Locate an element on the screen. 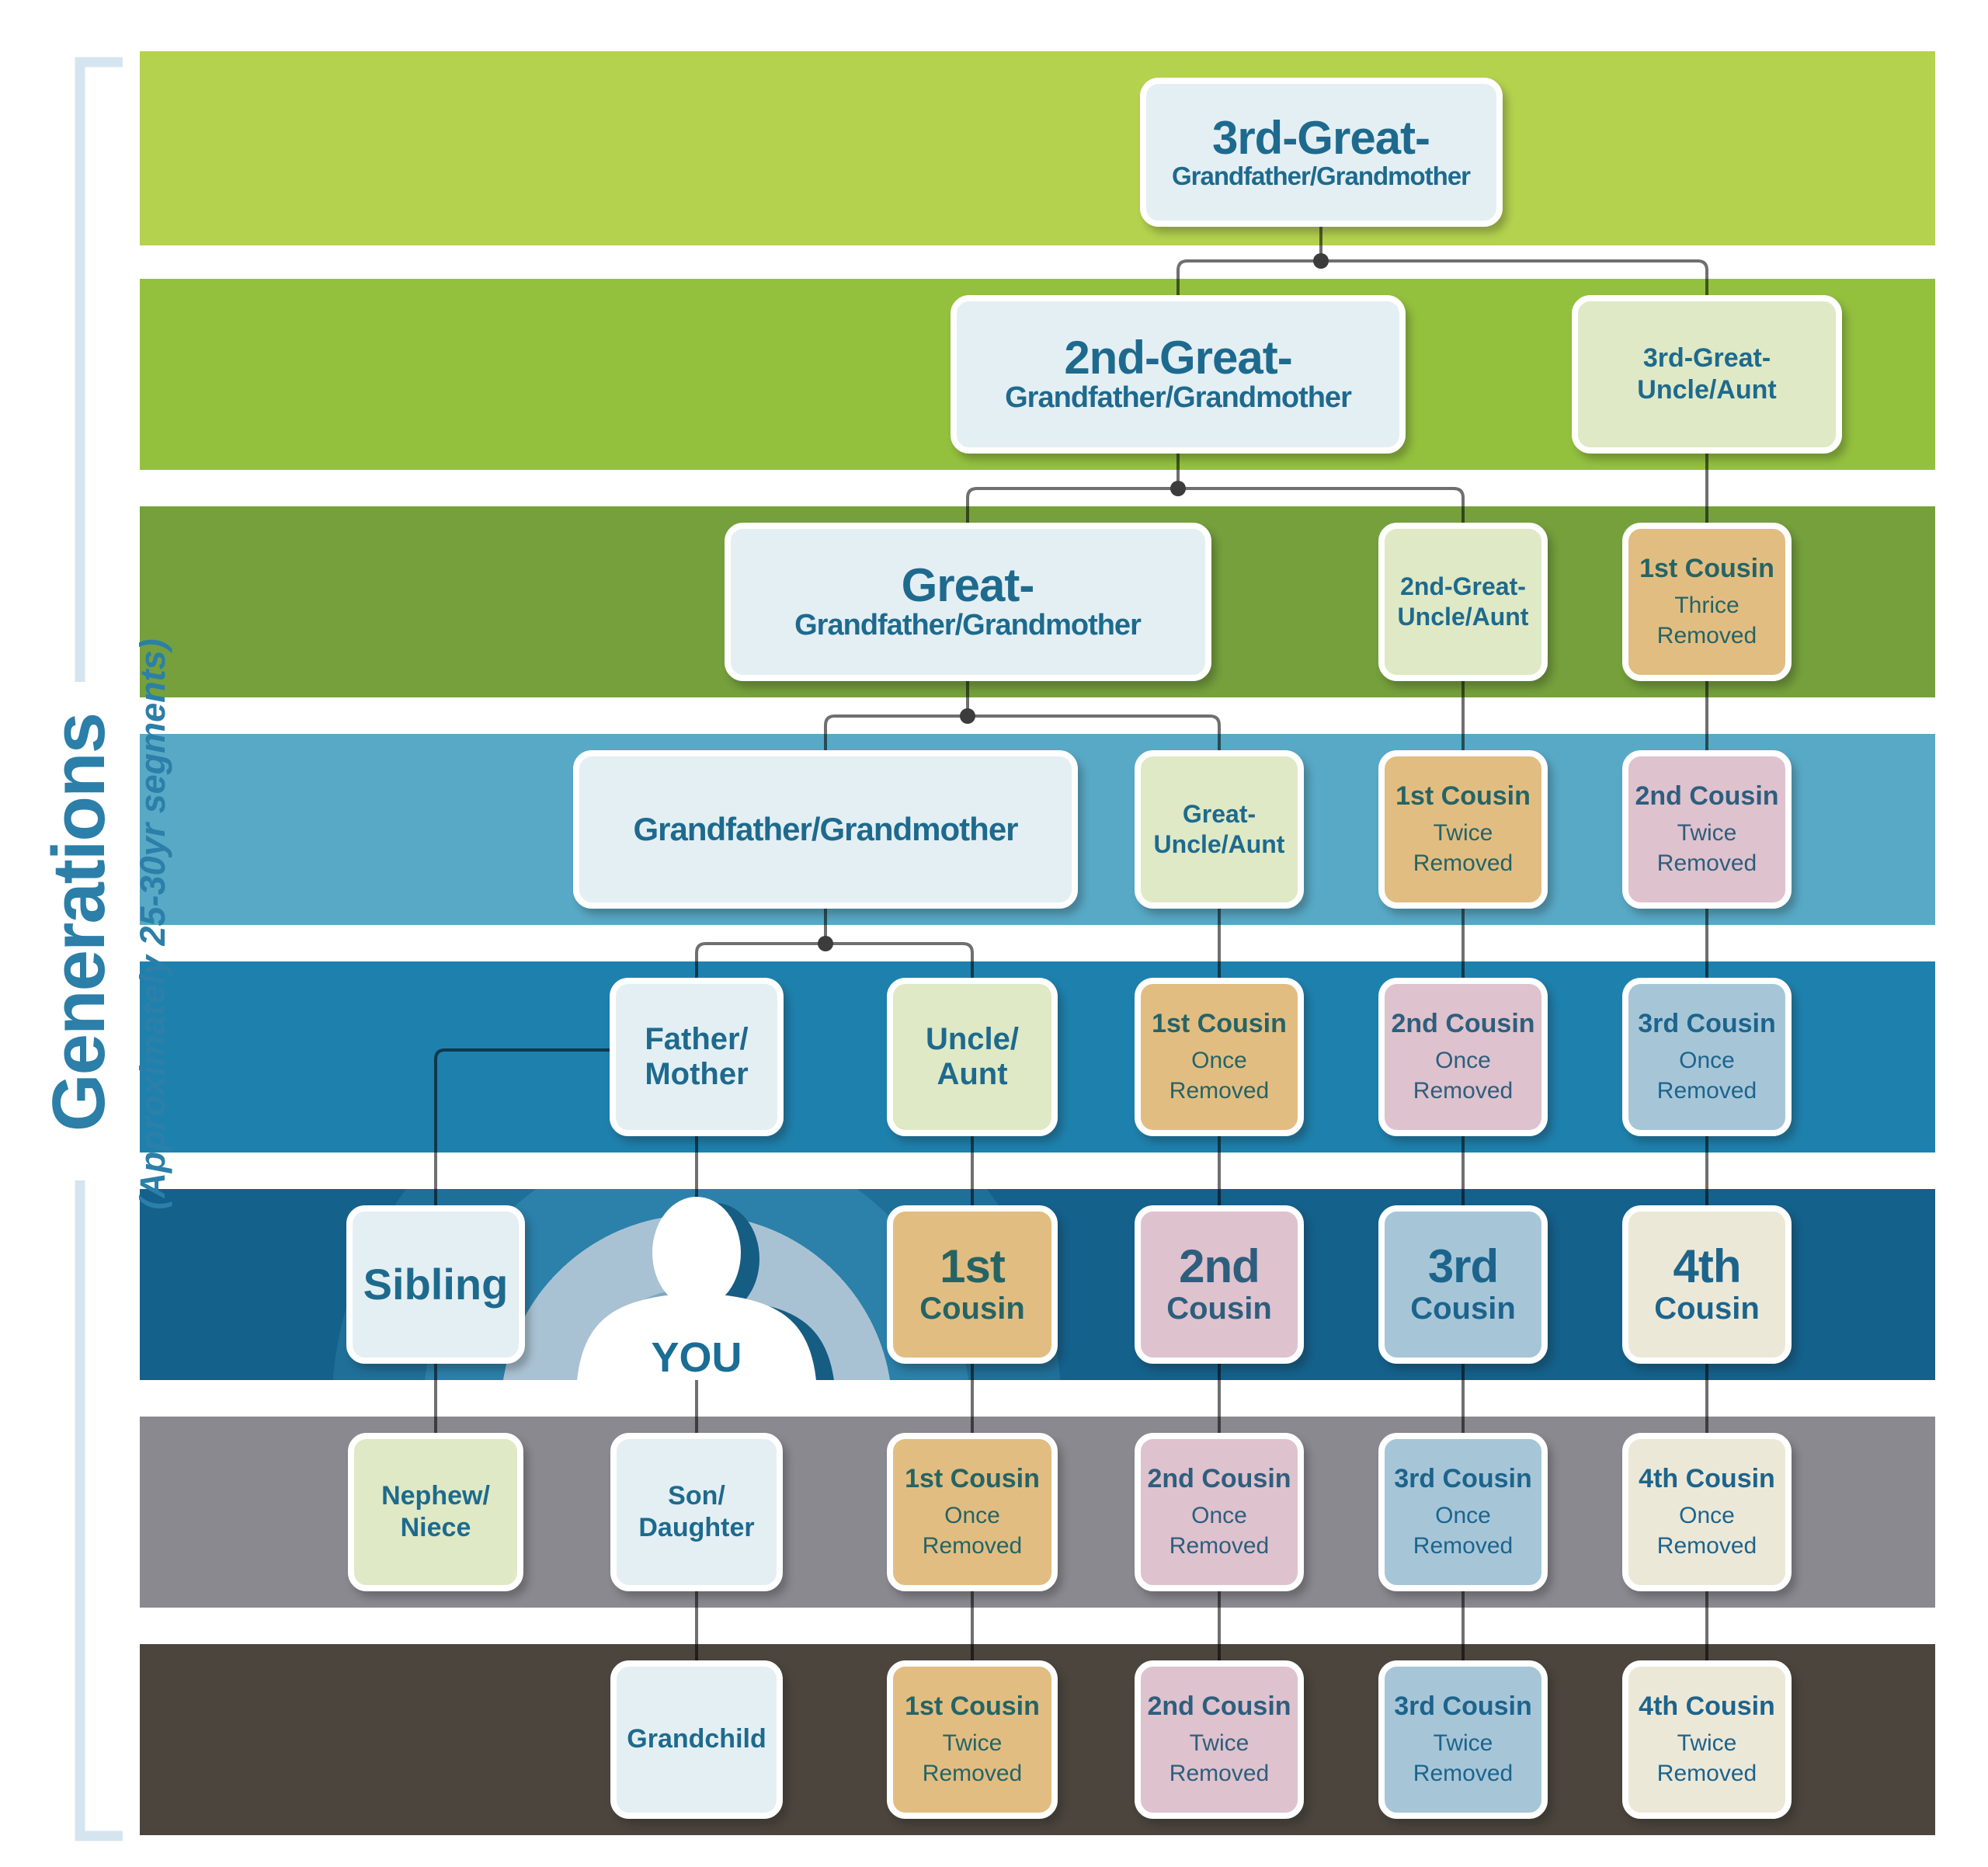 Image resolution: width=1988 pixels, height=1867 pixels. generations-bracket is located at coordinates (99, 949).